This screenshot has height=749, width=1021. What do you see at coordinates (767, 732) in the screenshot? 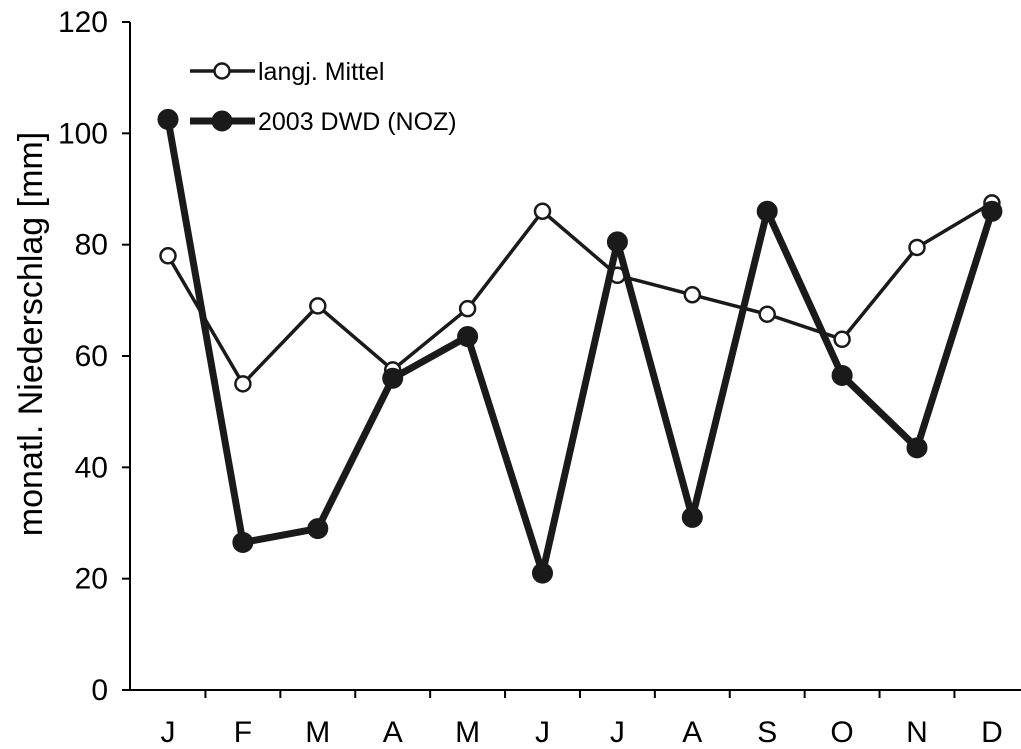
I see `x-tick-label: S` at bounding box center [767, 732].